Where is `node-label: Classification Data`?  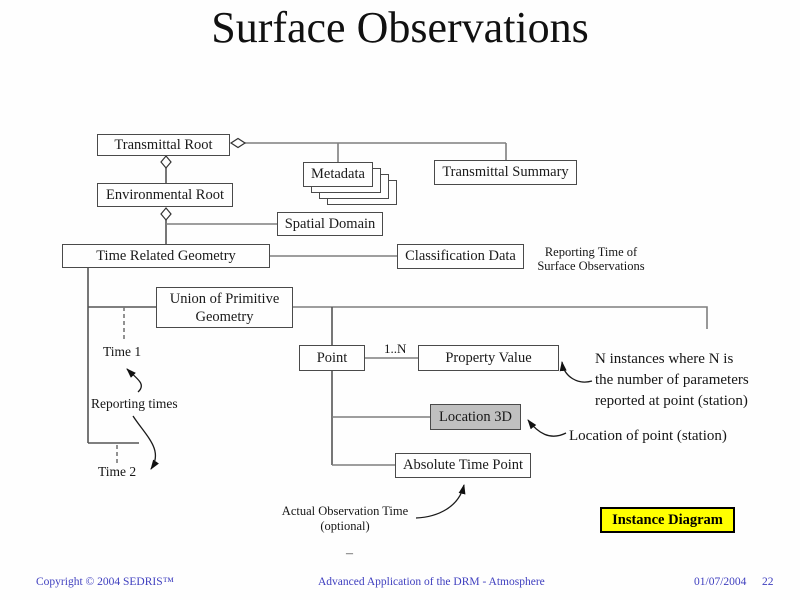 node-label: Classification Data is located at coordinates (460, 256).